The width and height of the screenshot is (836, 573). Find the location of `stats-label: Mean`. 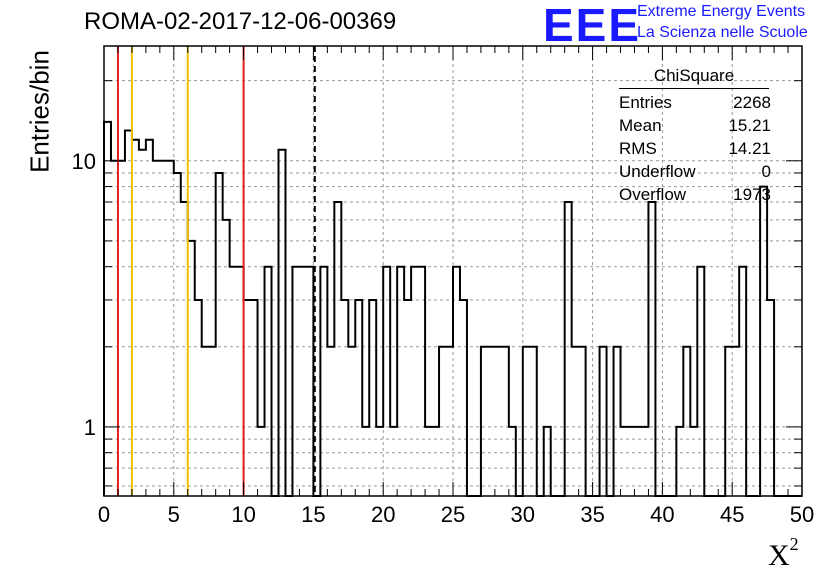

stats-label: Mean is located at coordinates (640, 125).